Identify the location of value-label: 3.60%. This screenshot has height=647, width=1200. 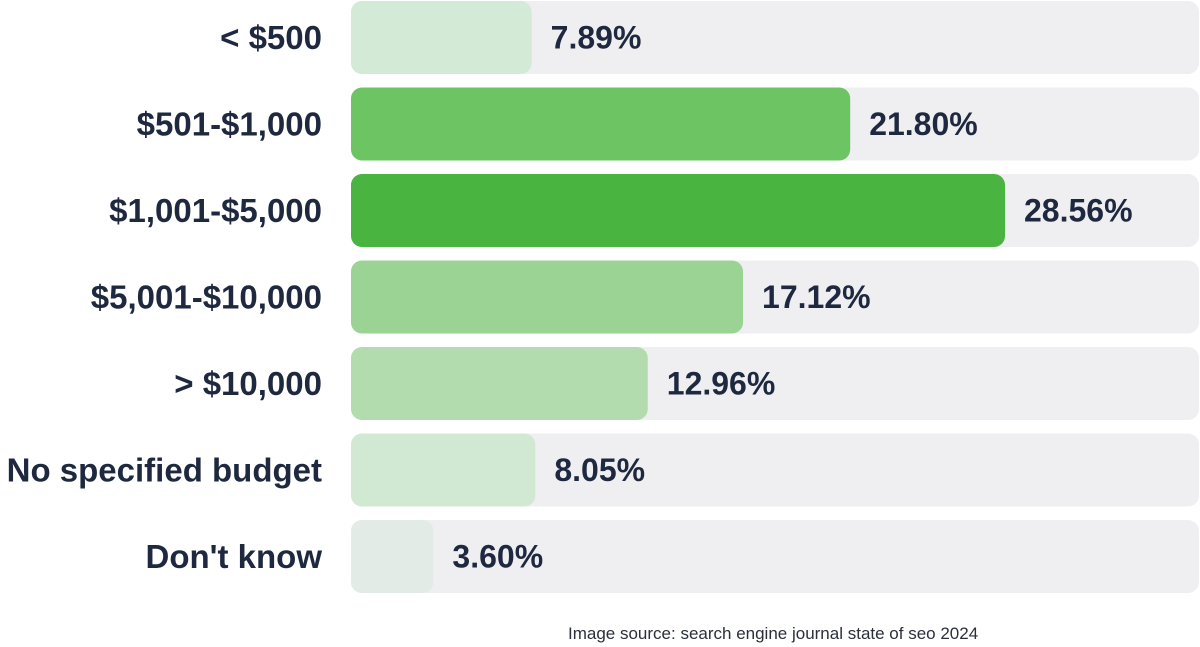
(497, 557).